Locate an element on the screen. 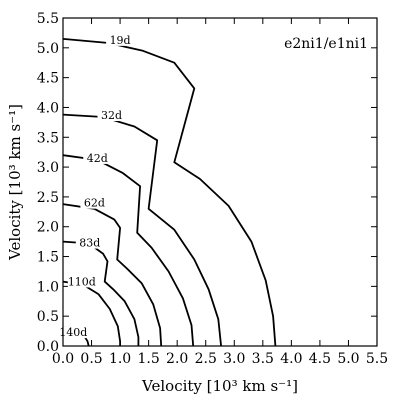 The image size is (409, 409). x-tick-label: 1.5 is located at coordinates (149, 359).